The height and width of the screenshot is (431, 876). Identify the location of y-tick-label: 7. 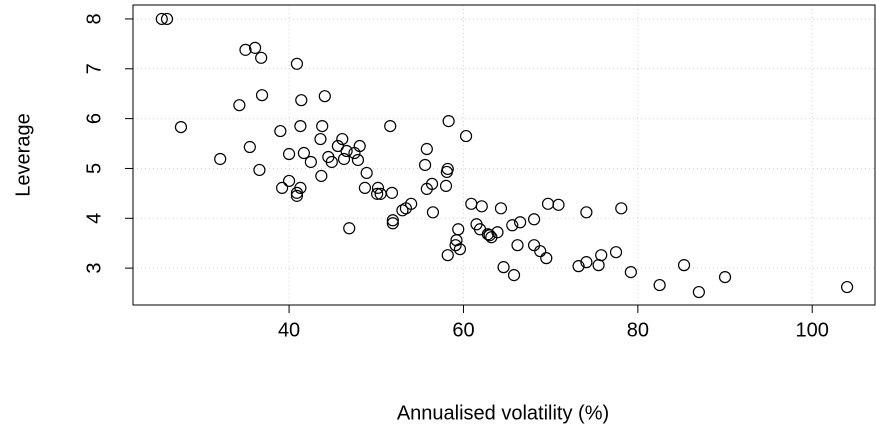
(94, 68).